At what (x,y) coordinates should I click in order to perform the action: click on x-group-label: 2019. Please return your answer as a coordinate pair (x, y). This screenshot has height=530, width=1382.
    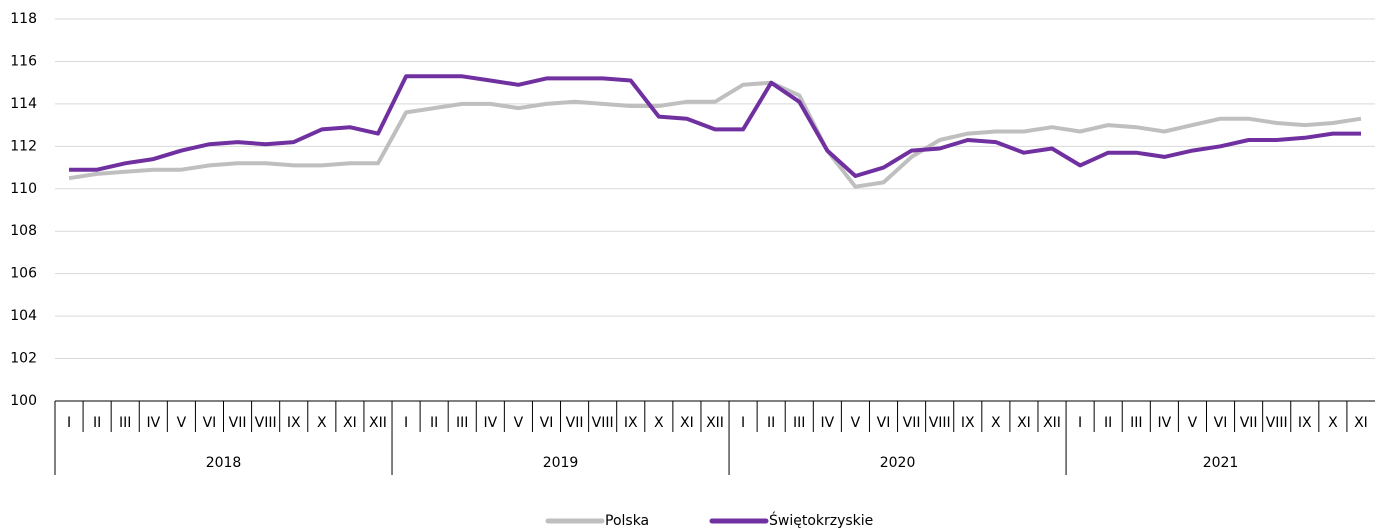
    Looking at the image, I should click on (561, 463).